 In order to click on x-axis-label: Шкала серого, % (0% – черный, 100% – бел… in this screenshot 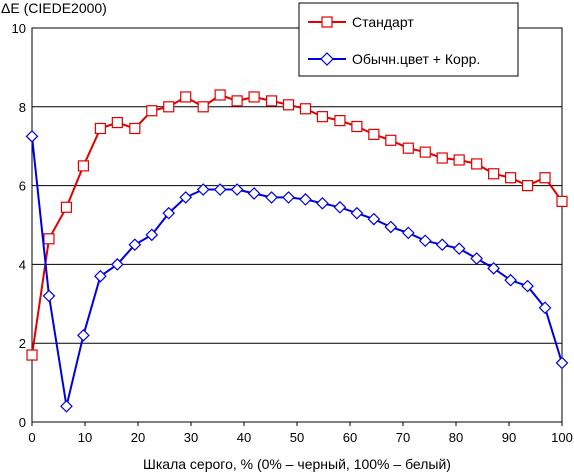, I will do `click(297, 464)`.